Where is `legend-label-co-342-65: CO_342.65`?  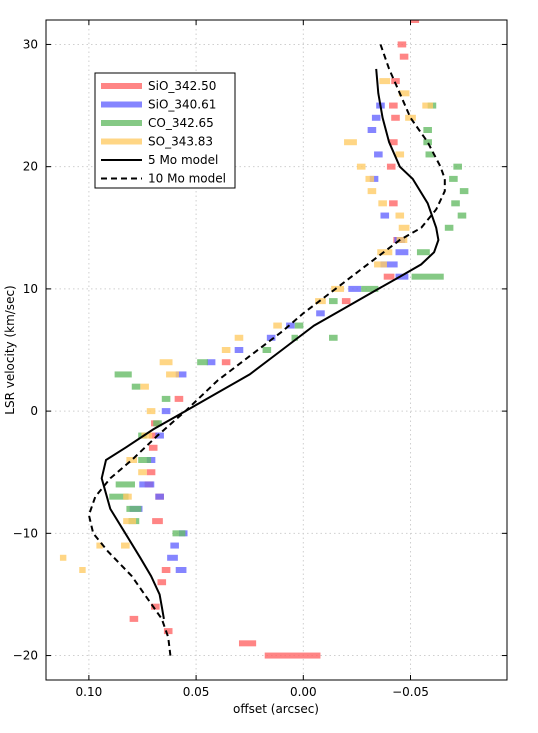 legend-label-co-342-65: CO_342.65 is located at coordinates (181, 123).